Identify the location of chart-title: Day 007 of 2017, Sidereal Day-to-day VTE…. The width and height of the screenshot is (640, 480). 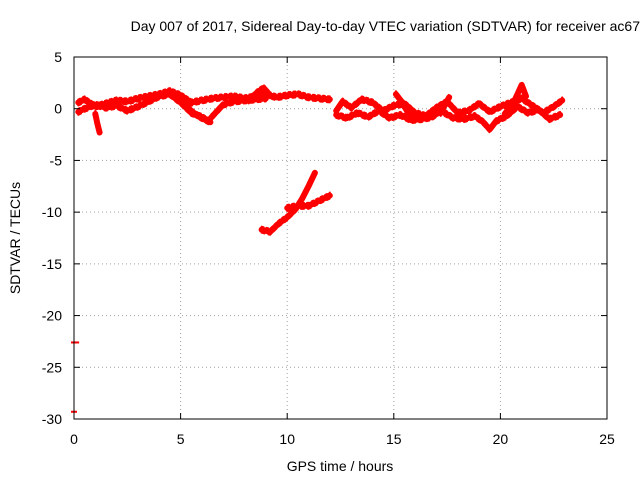
(385, 26).